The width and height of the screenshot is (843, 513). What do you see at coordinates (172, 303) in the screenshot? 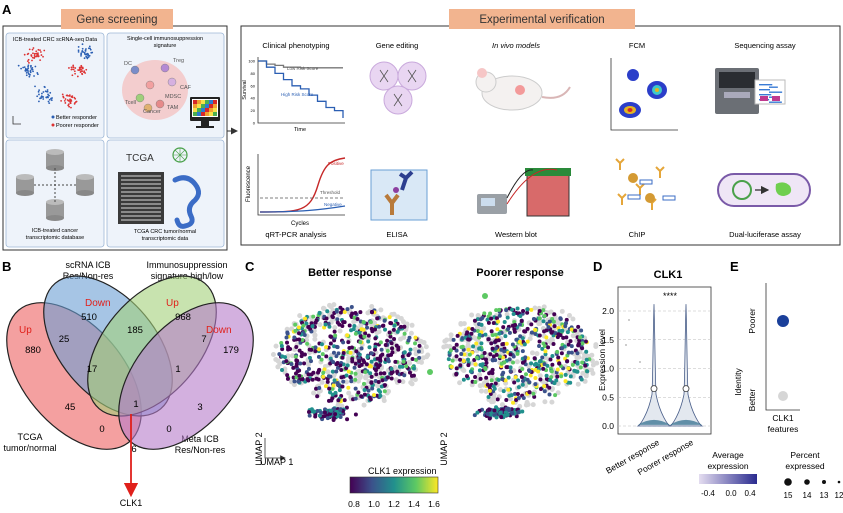
I see `venn-set2-dir: Up` at bounding box center [172, 303].